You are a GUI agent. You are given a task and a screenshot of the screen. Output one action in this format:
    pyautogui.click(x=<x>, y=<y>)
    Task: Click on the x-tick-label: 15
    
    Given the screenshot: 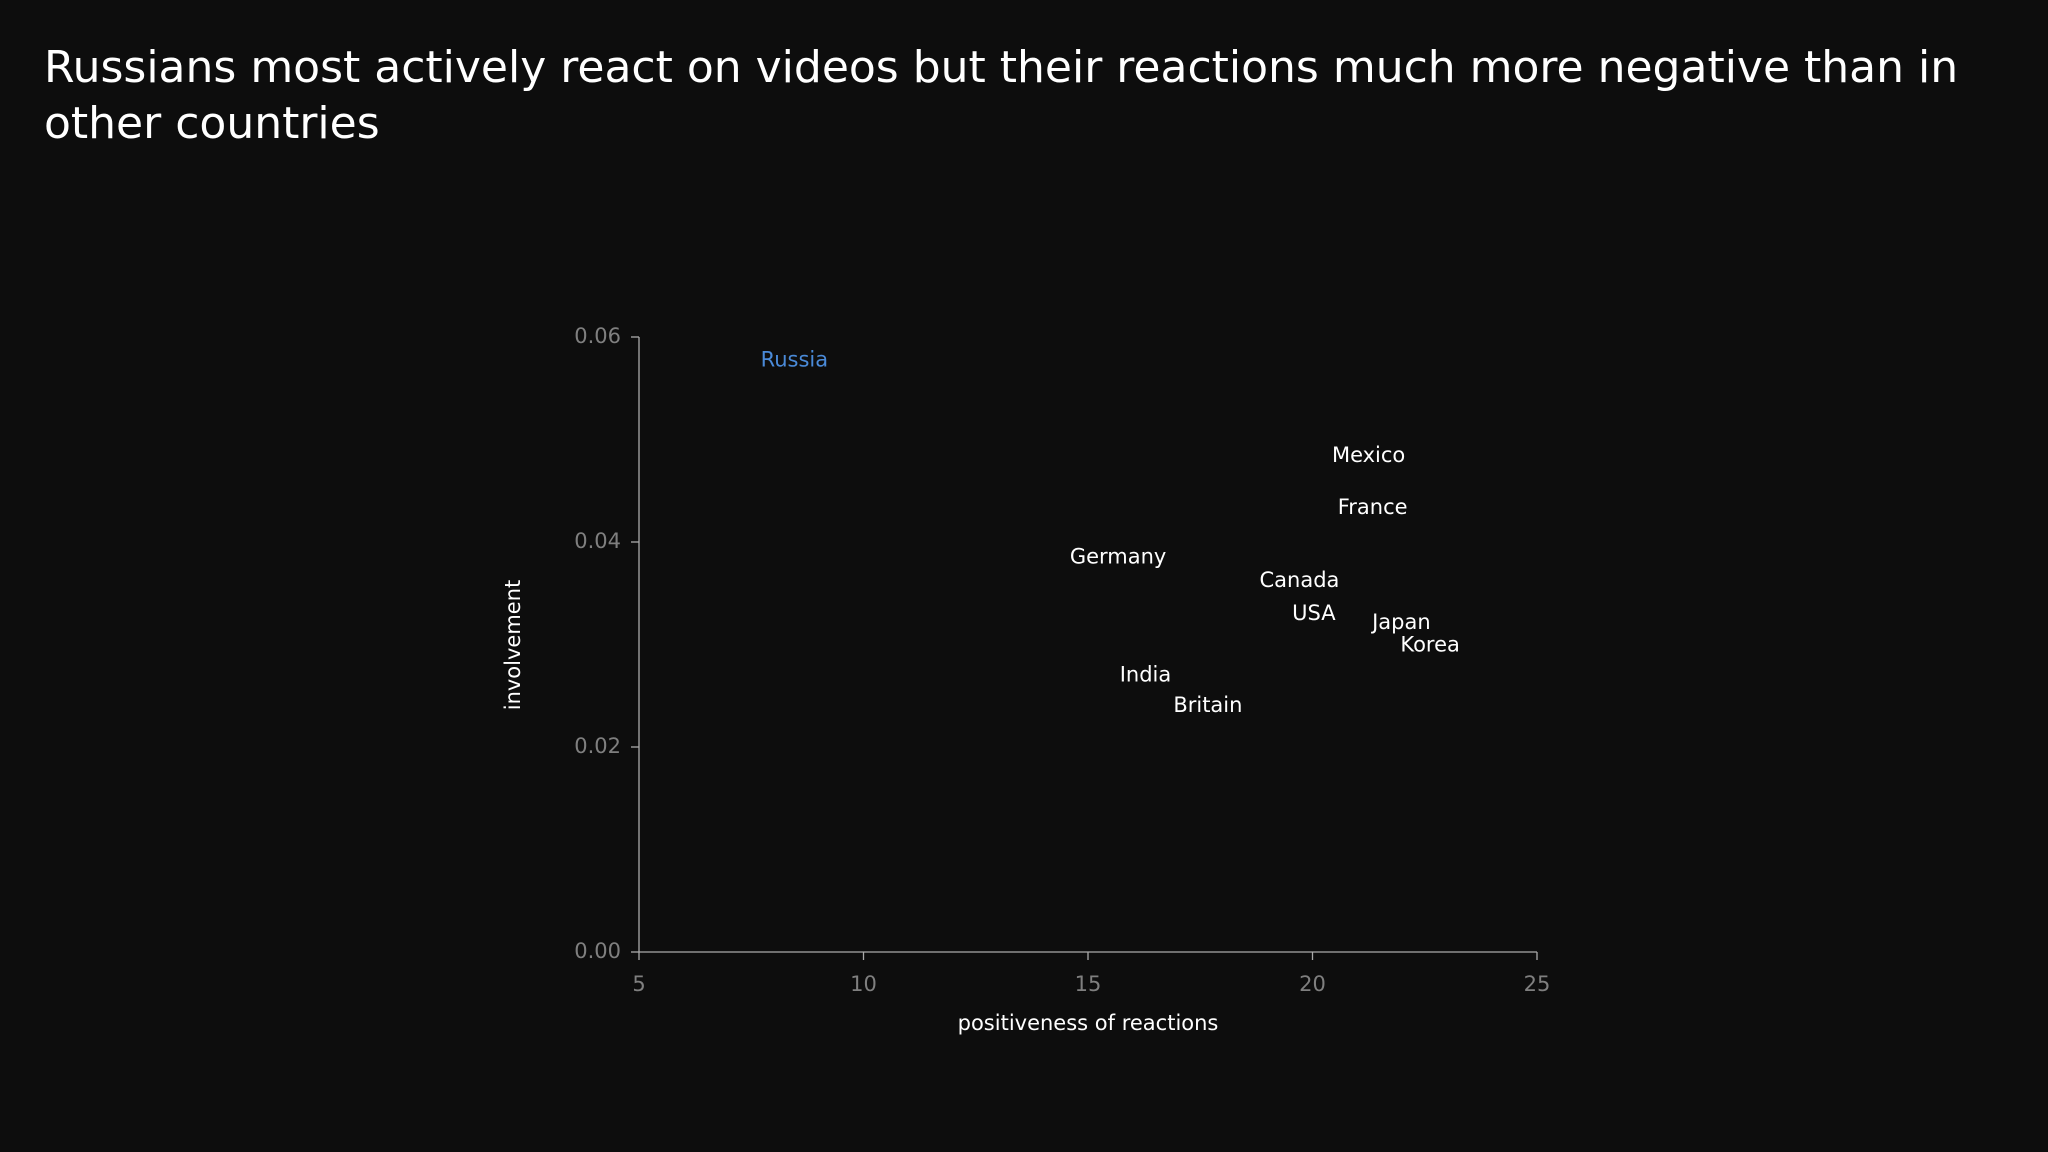 What is the action you would take?
    pyautogui.click(x=1088, y=984)
    